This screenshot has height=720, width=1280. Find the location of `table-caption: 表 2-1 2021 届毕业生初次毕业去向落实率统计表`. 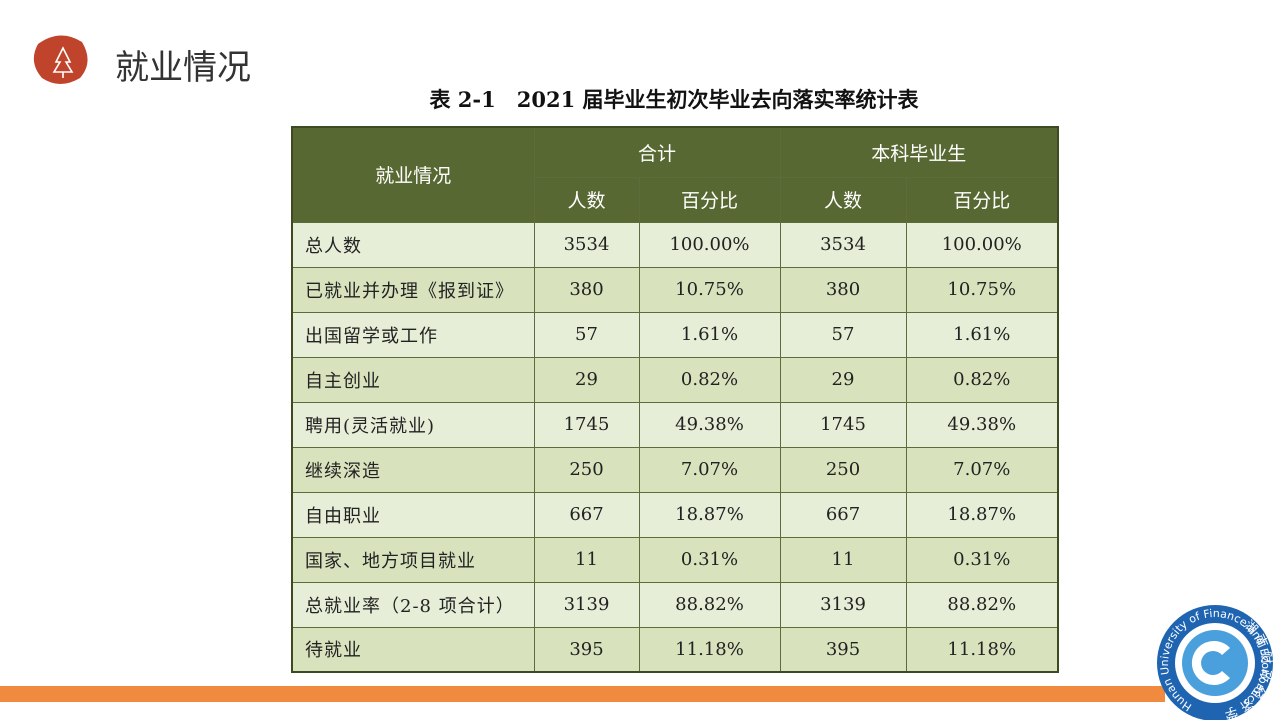

table-caption: 表 2-1 2021 届毕业生初次毕业去向落实率统计表 is located at coordinates (674, 99).